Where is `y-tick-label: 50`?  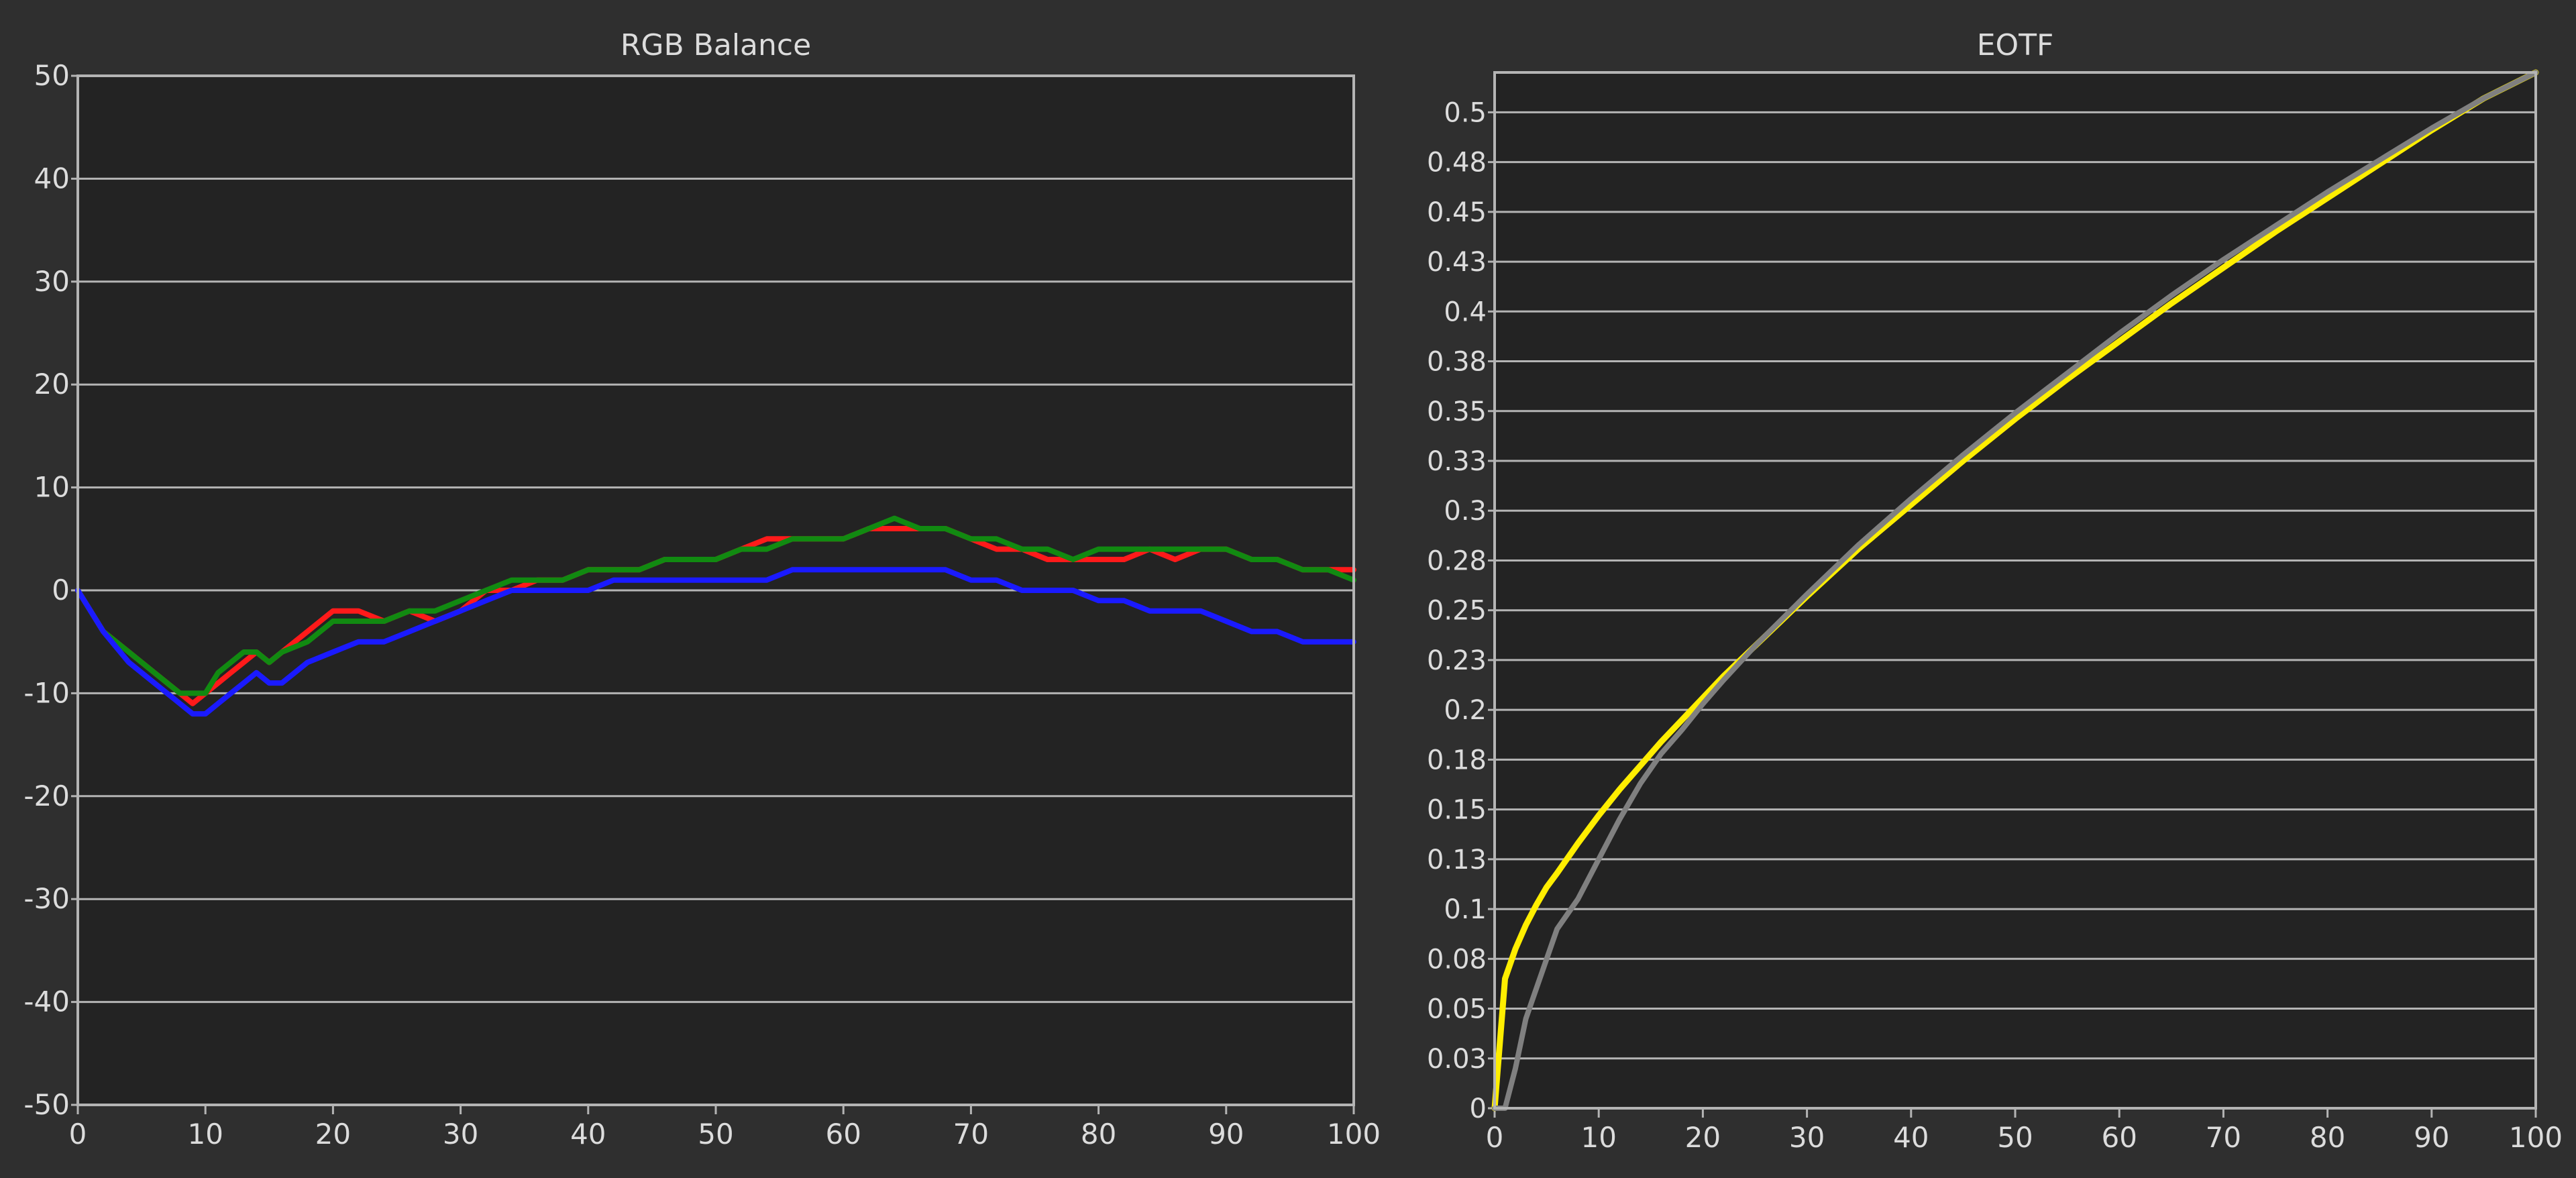
y-tick-label: 50 is located at coordinates (52, 76).